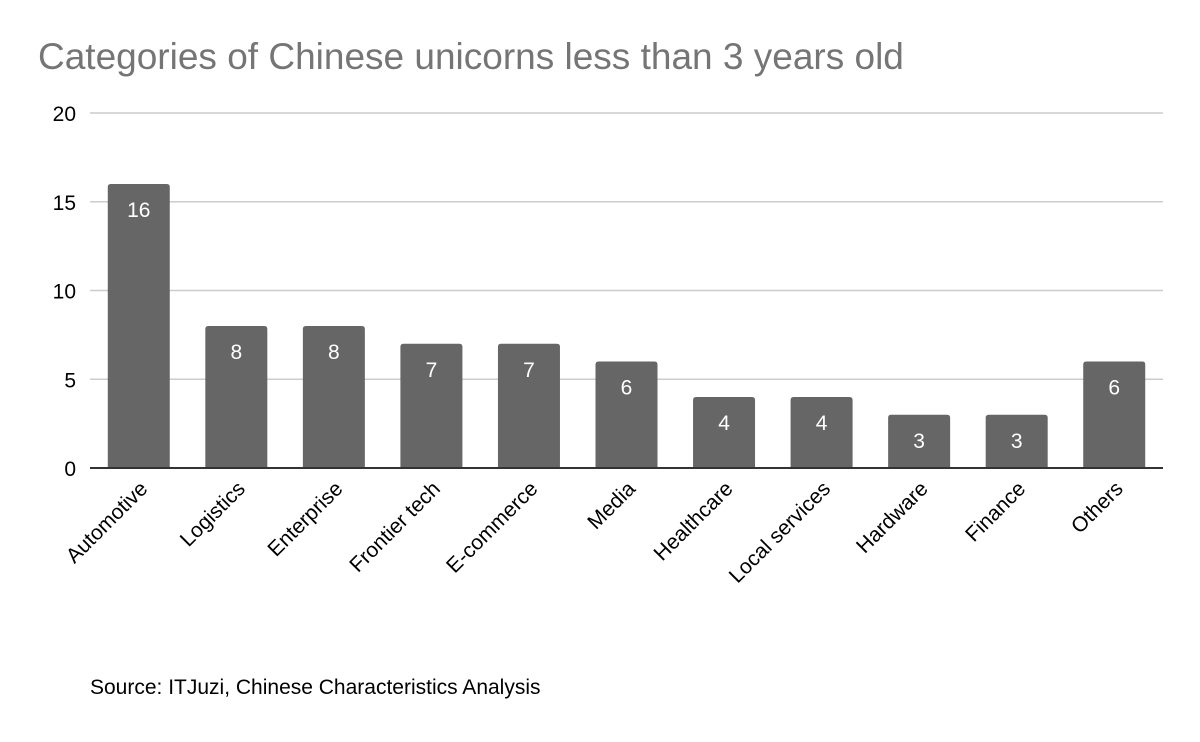 This screenshot has height=742, width=1200. What do you see at coordinates (395, 527) in the screenshot?
I see `x-tick-label: Frontier tech` at bounding box center [395, 527].